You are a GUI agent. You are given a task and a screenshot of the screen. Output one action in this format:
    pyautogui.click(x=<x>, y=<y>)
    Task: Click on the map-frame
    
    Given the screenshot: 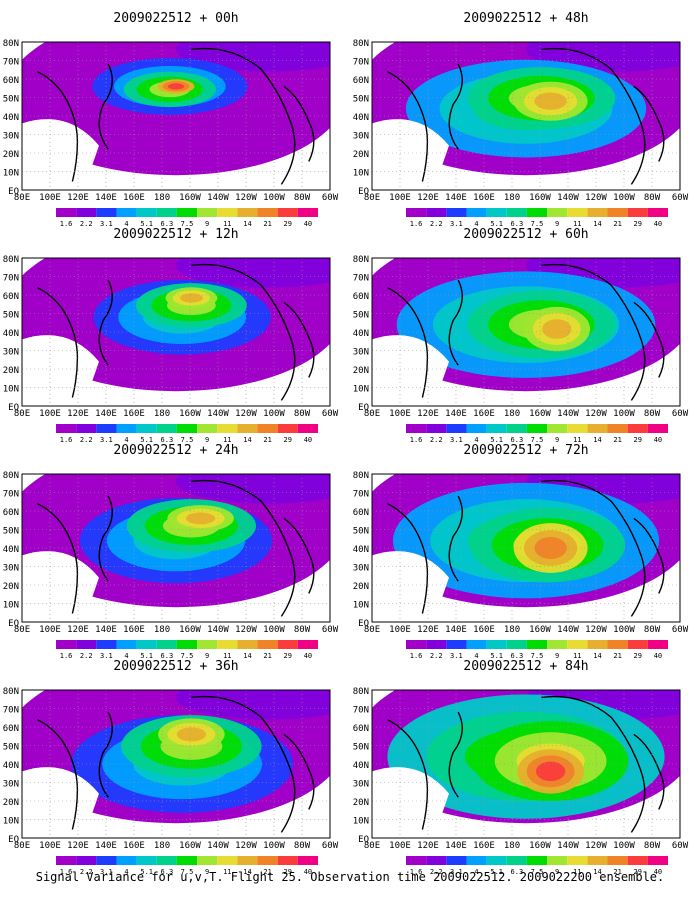 What is the action you would take?
    pyautogui.click(x=176, y=548)
    